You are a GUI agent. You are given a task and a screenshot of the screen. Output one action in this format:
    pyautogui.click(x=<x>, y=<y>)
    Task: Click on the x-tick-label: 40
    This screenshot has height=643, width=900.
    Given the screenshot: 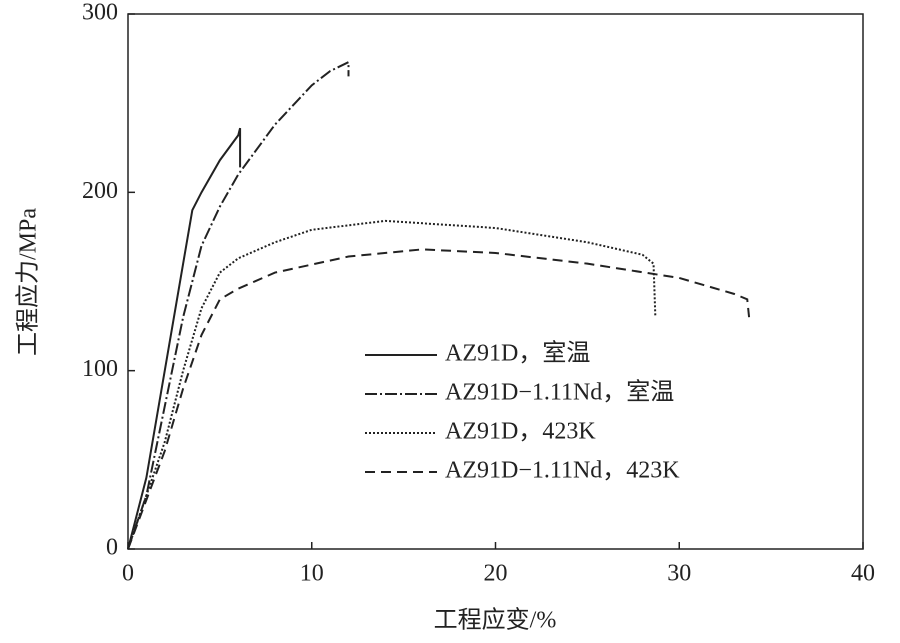 What is the action you would take?
    pyautogui.click(x=863, y=574)
    